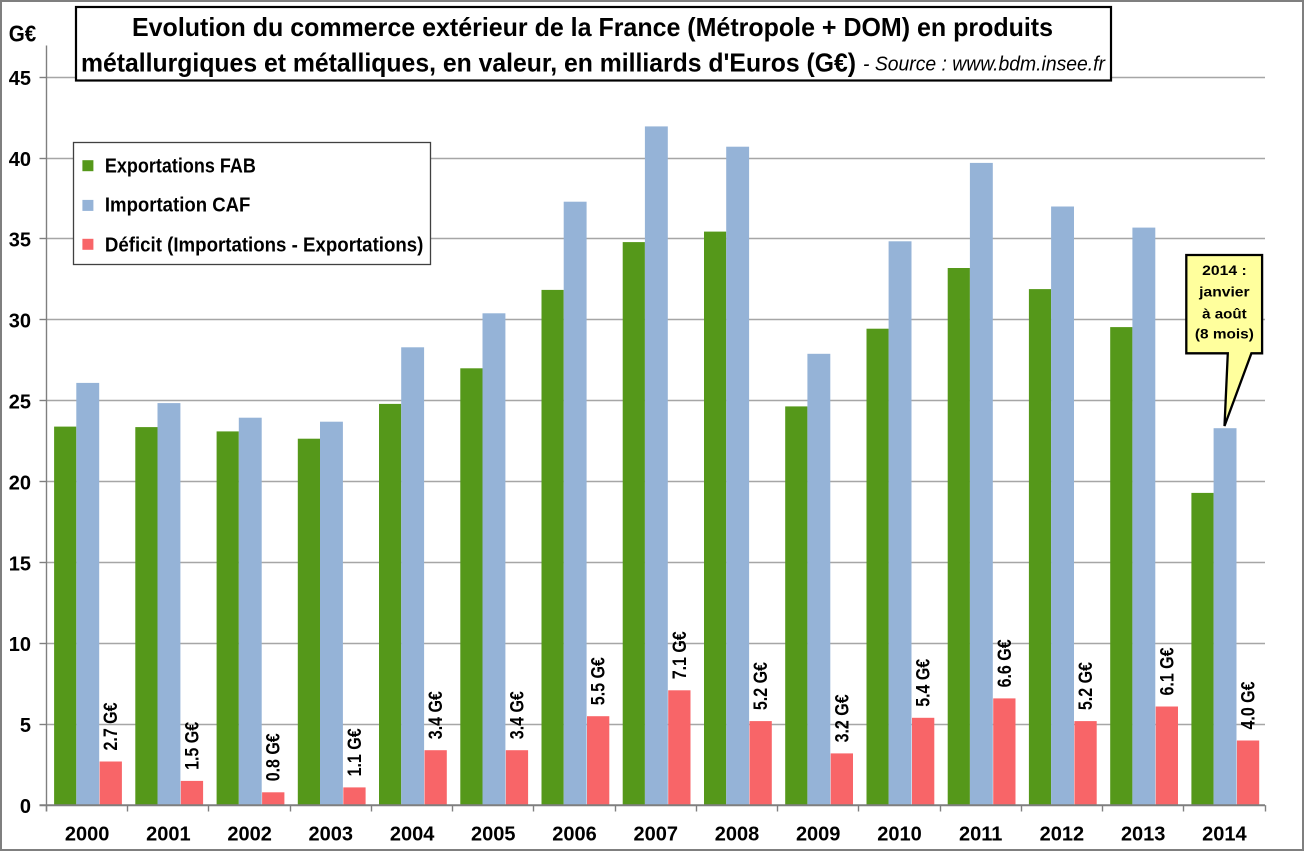 This screenshot has width=1304, height=851. What do you see at coordinates (168, 835) in the screenshot?
I see `svg-text: 2001` at bounding box center [168, 835].